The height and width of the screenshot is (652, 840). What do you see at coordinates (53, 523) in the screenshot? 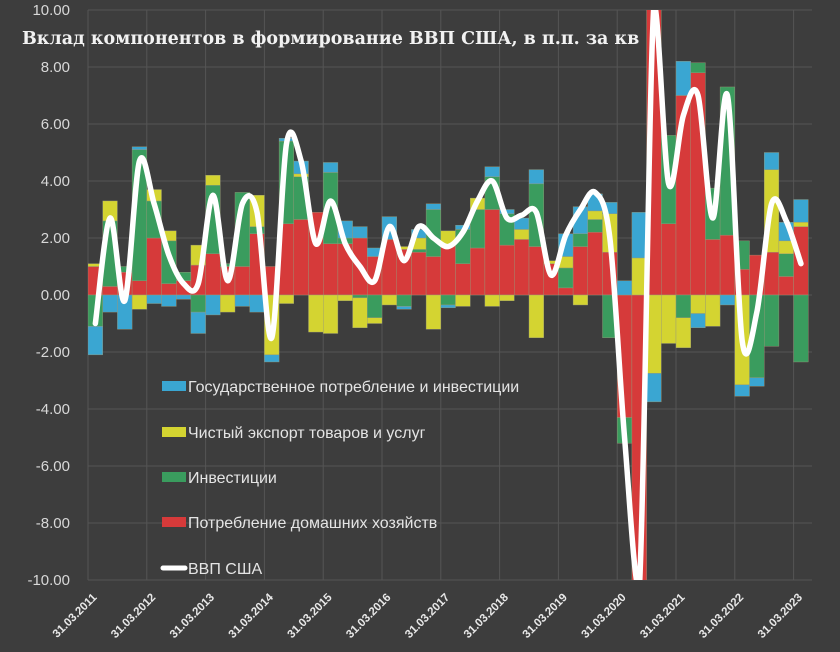
I see `y-tick-label: -8.00` at bounding box center [53, 523].